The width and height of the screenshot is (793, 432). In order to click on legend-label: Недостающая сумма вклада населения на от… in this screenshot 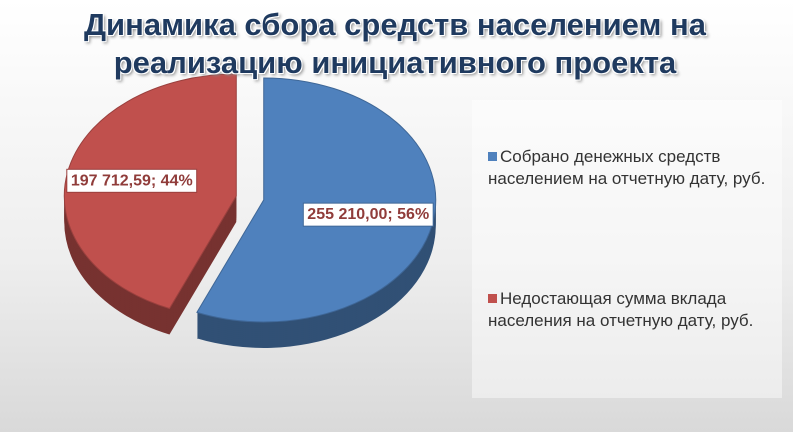, I will do `click(621, 309)`.